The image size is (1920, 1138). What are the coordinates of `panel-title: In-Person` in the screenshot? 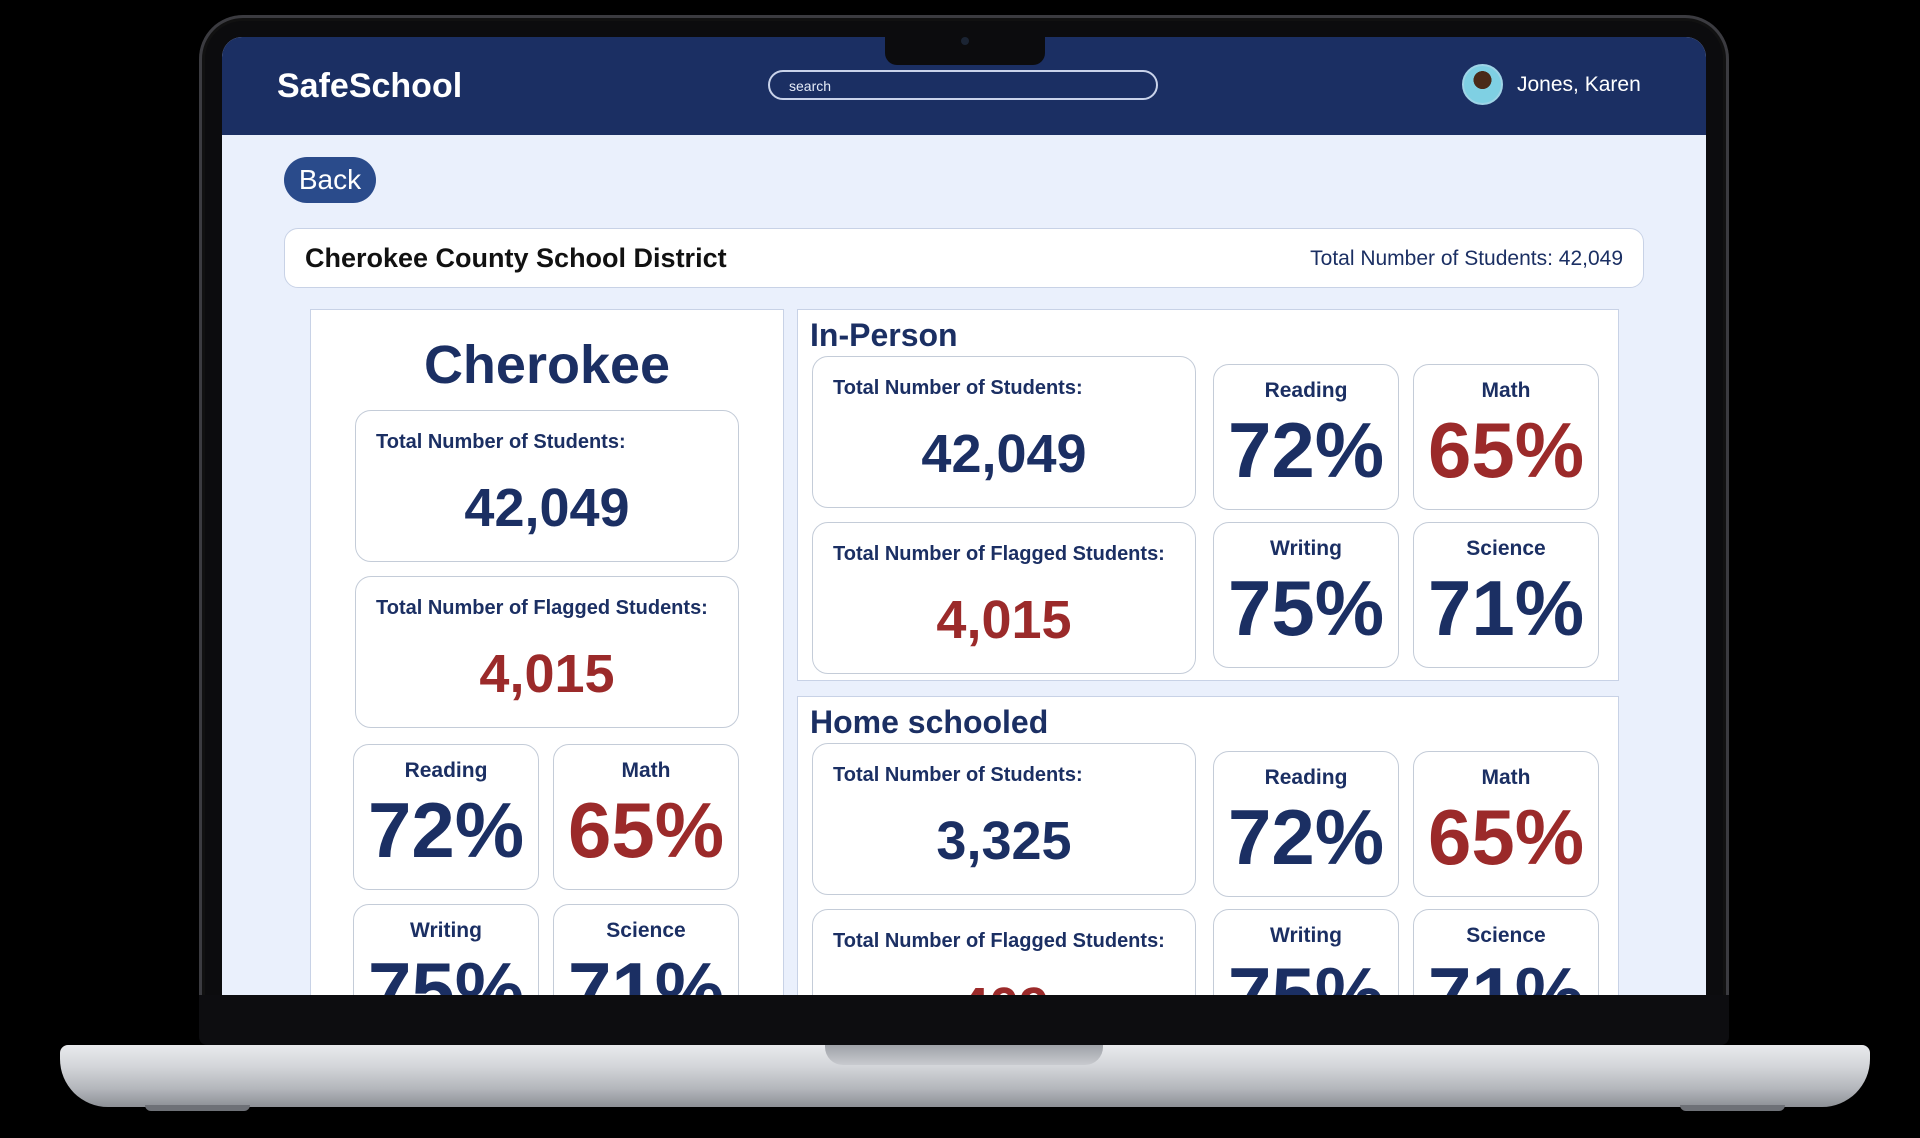 It's located at (884, 335).